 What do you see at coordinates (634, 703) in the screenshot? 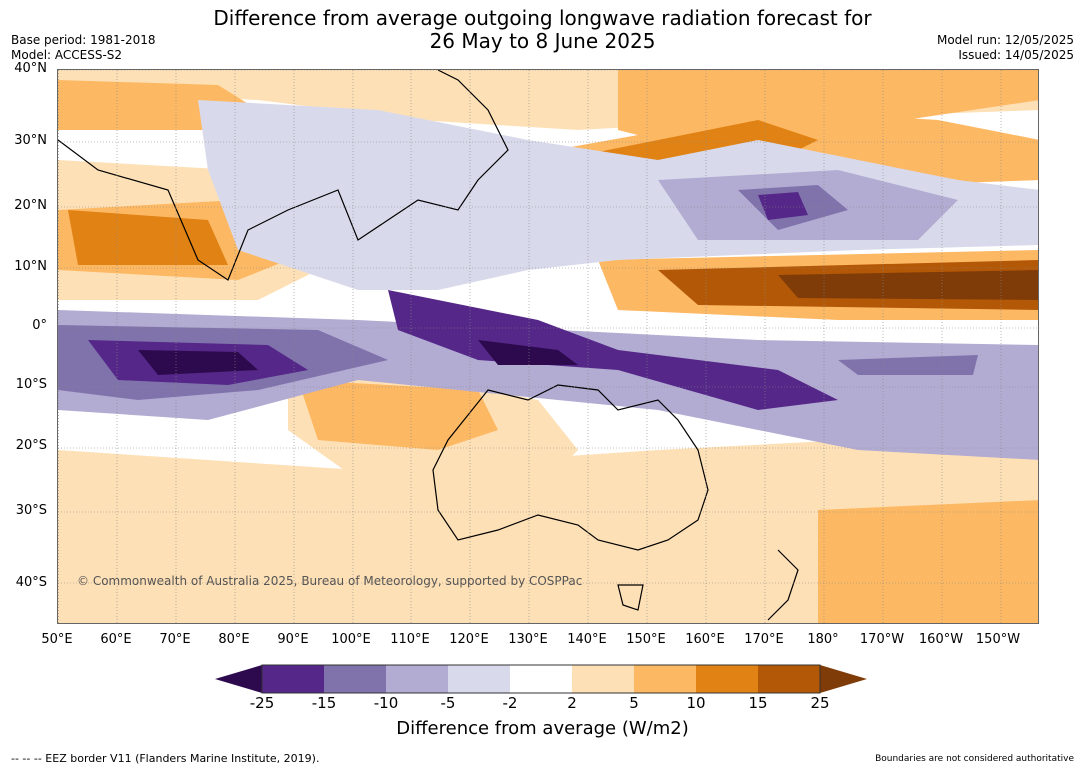
I see `colorbar-tick: 5` at bounding box center [634, 703].